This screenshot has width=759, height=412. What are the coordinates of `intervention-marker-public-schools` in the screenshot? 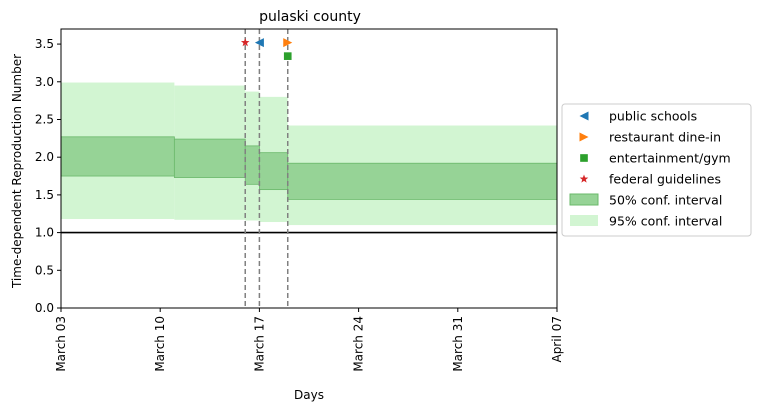 It's located at (259, 43).